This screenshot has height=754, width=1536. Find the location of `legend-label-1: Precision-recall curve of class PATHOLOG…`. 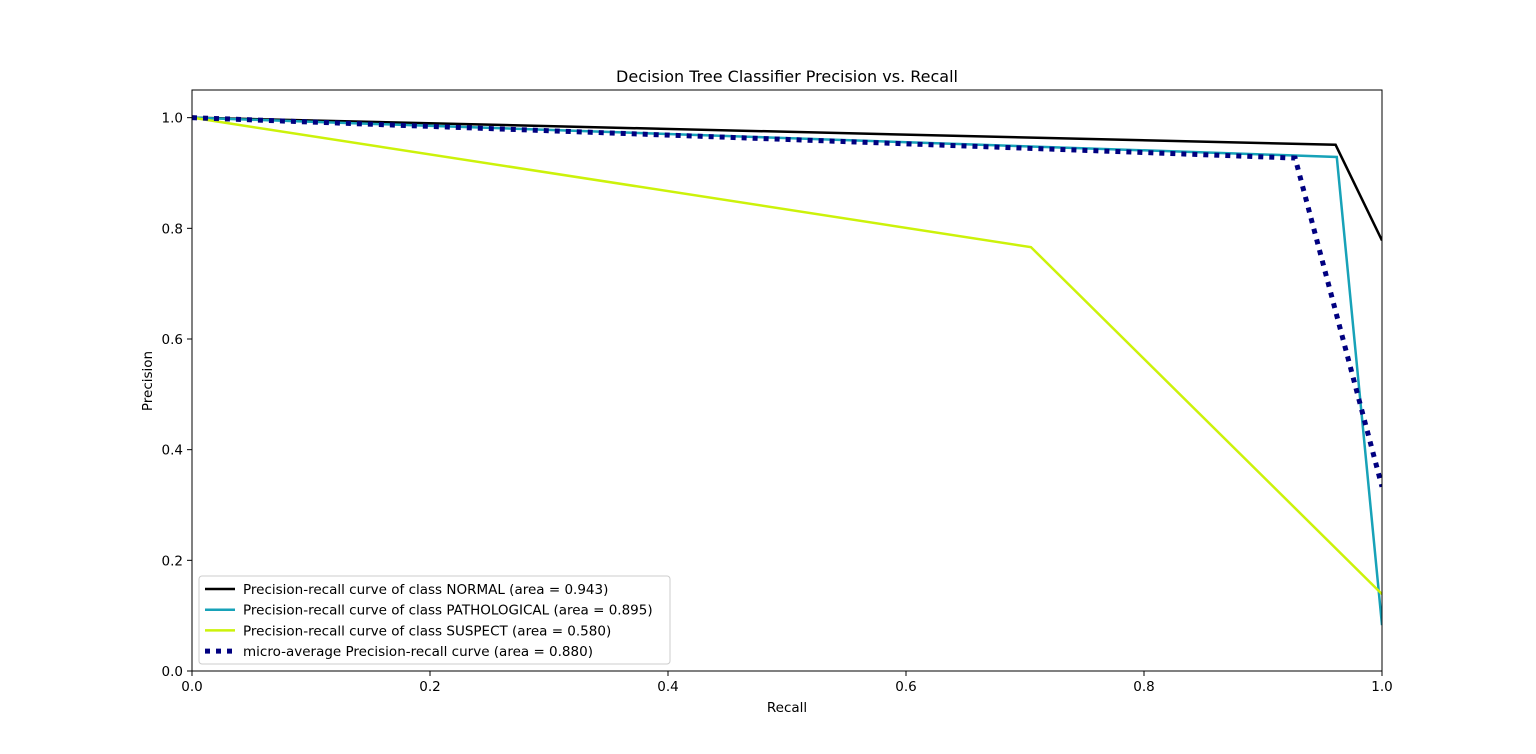

legend-label-1: Precision-recall curve of class PATHOLOG… is located at coordinates (448, 611).